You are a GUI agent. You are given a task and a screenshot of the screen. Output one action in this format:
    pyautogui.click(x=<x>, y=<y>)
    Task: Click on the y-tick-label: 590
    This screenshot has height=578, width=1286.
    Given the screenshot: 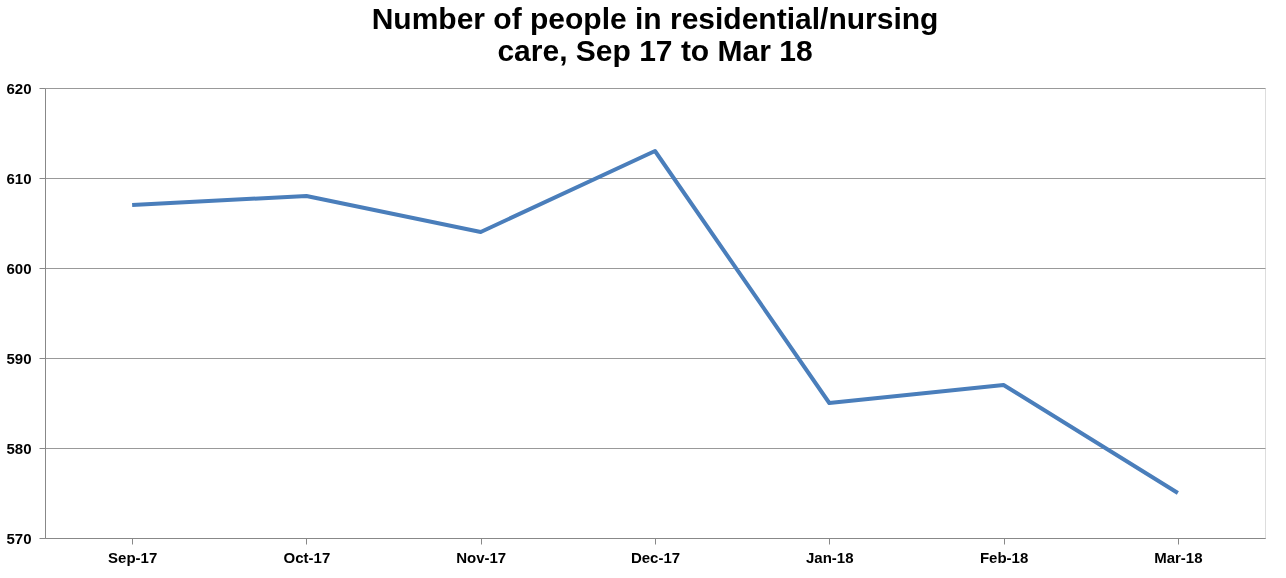 What is the action you would take?
    pyautogui.click(x=19, y=358)
    